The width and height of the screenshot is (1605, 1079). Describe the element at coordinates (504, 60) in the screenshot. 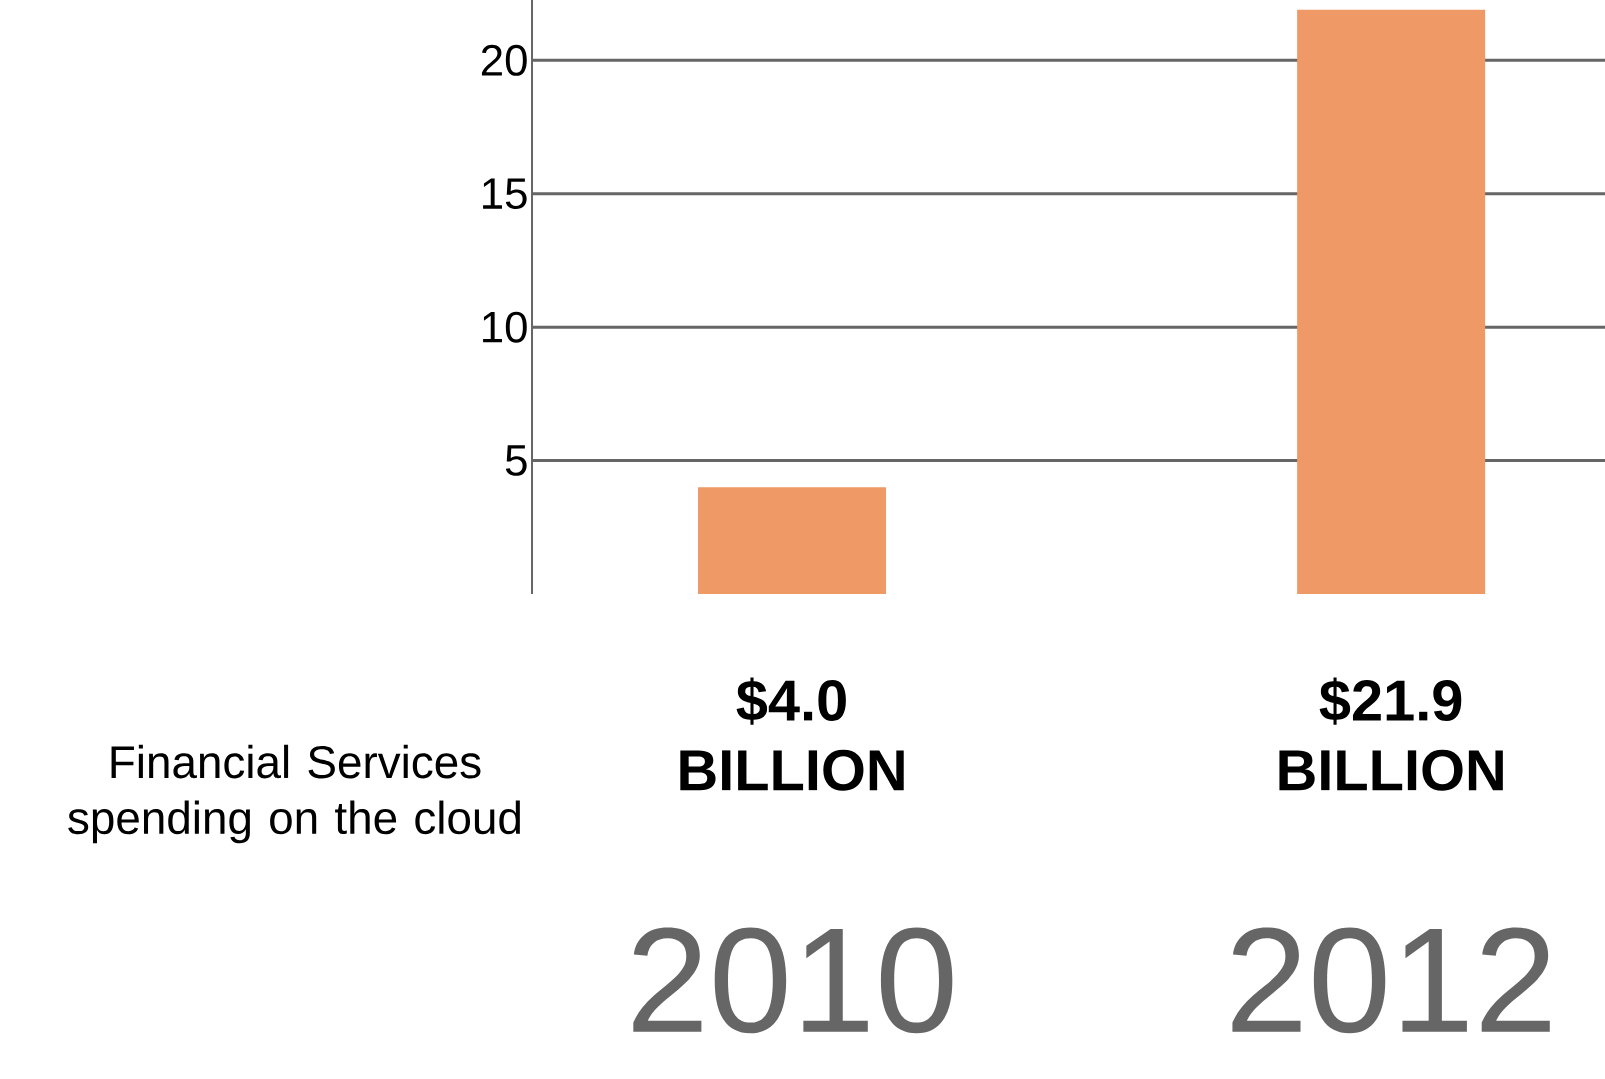

I see `y-tick-label: 20` at that location.